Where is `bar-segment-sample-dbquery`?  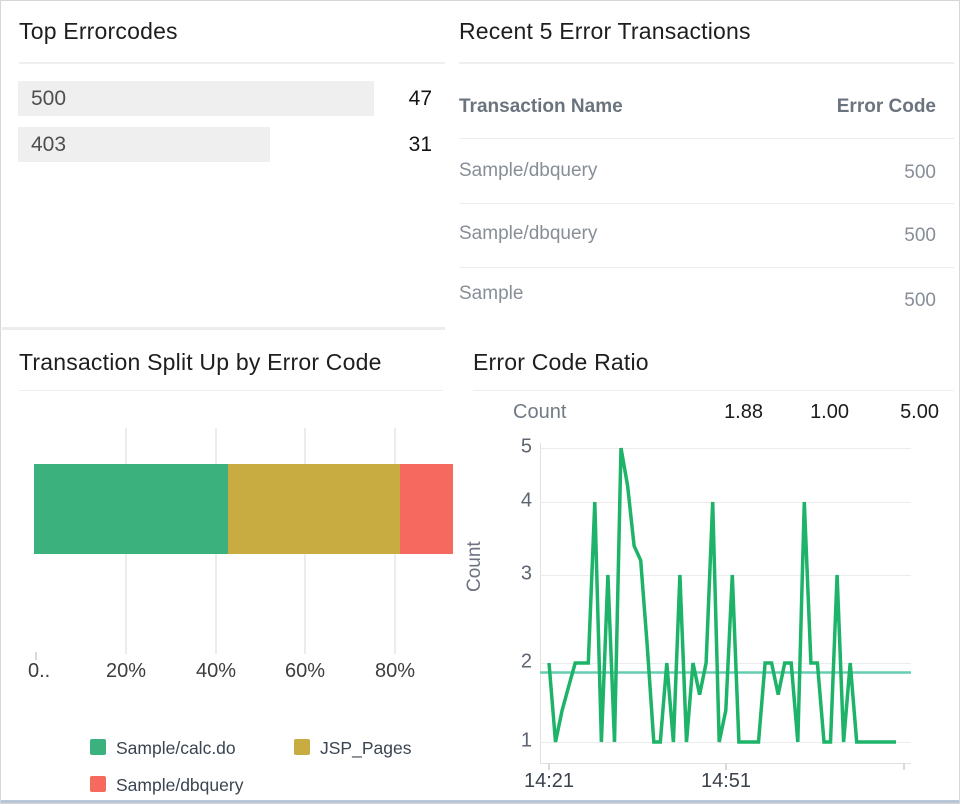
bar-segment-sample-dbquery is located at coordinates (426, 509).